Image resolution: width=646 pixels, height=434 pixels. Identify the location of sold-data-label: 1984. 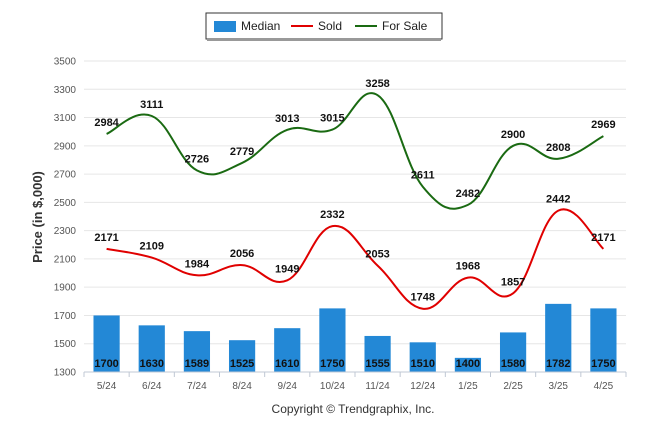
(197, 264).